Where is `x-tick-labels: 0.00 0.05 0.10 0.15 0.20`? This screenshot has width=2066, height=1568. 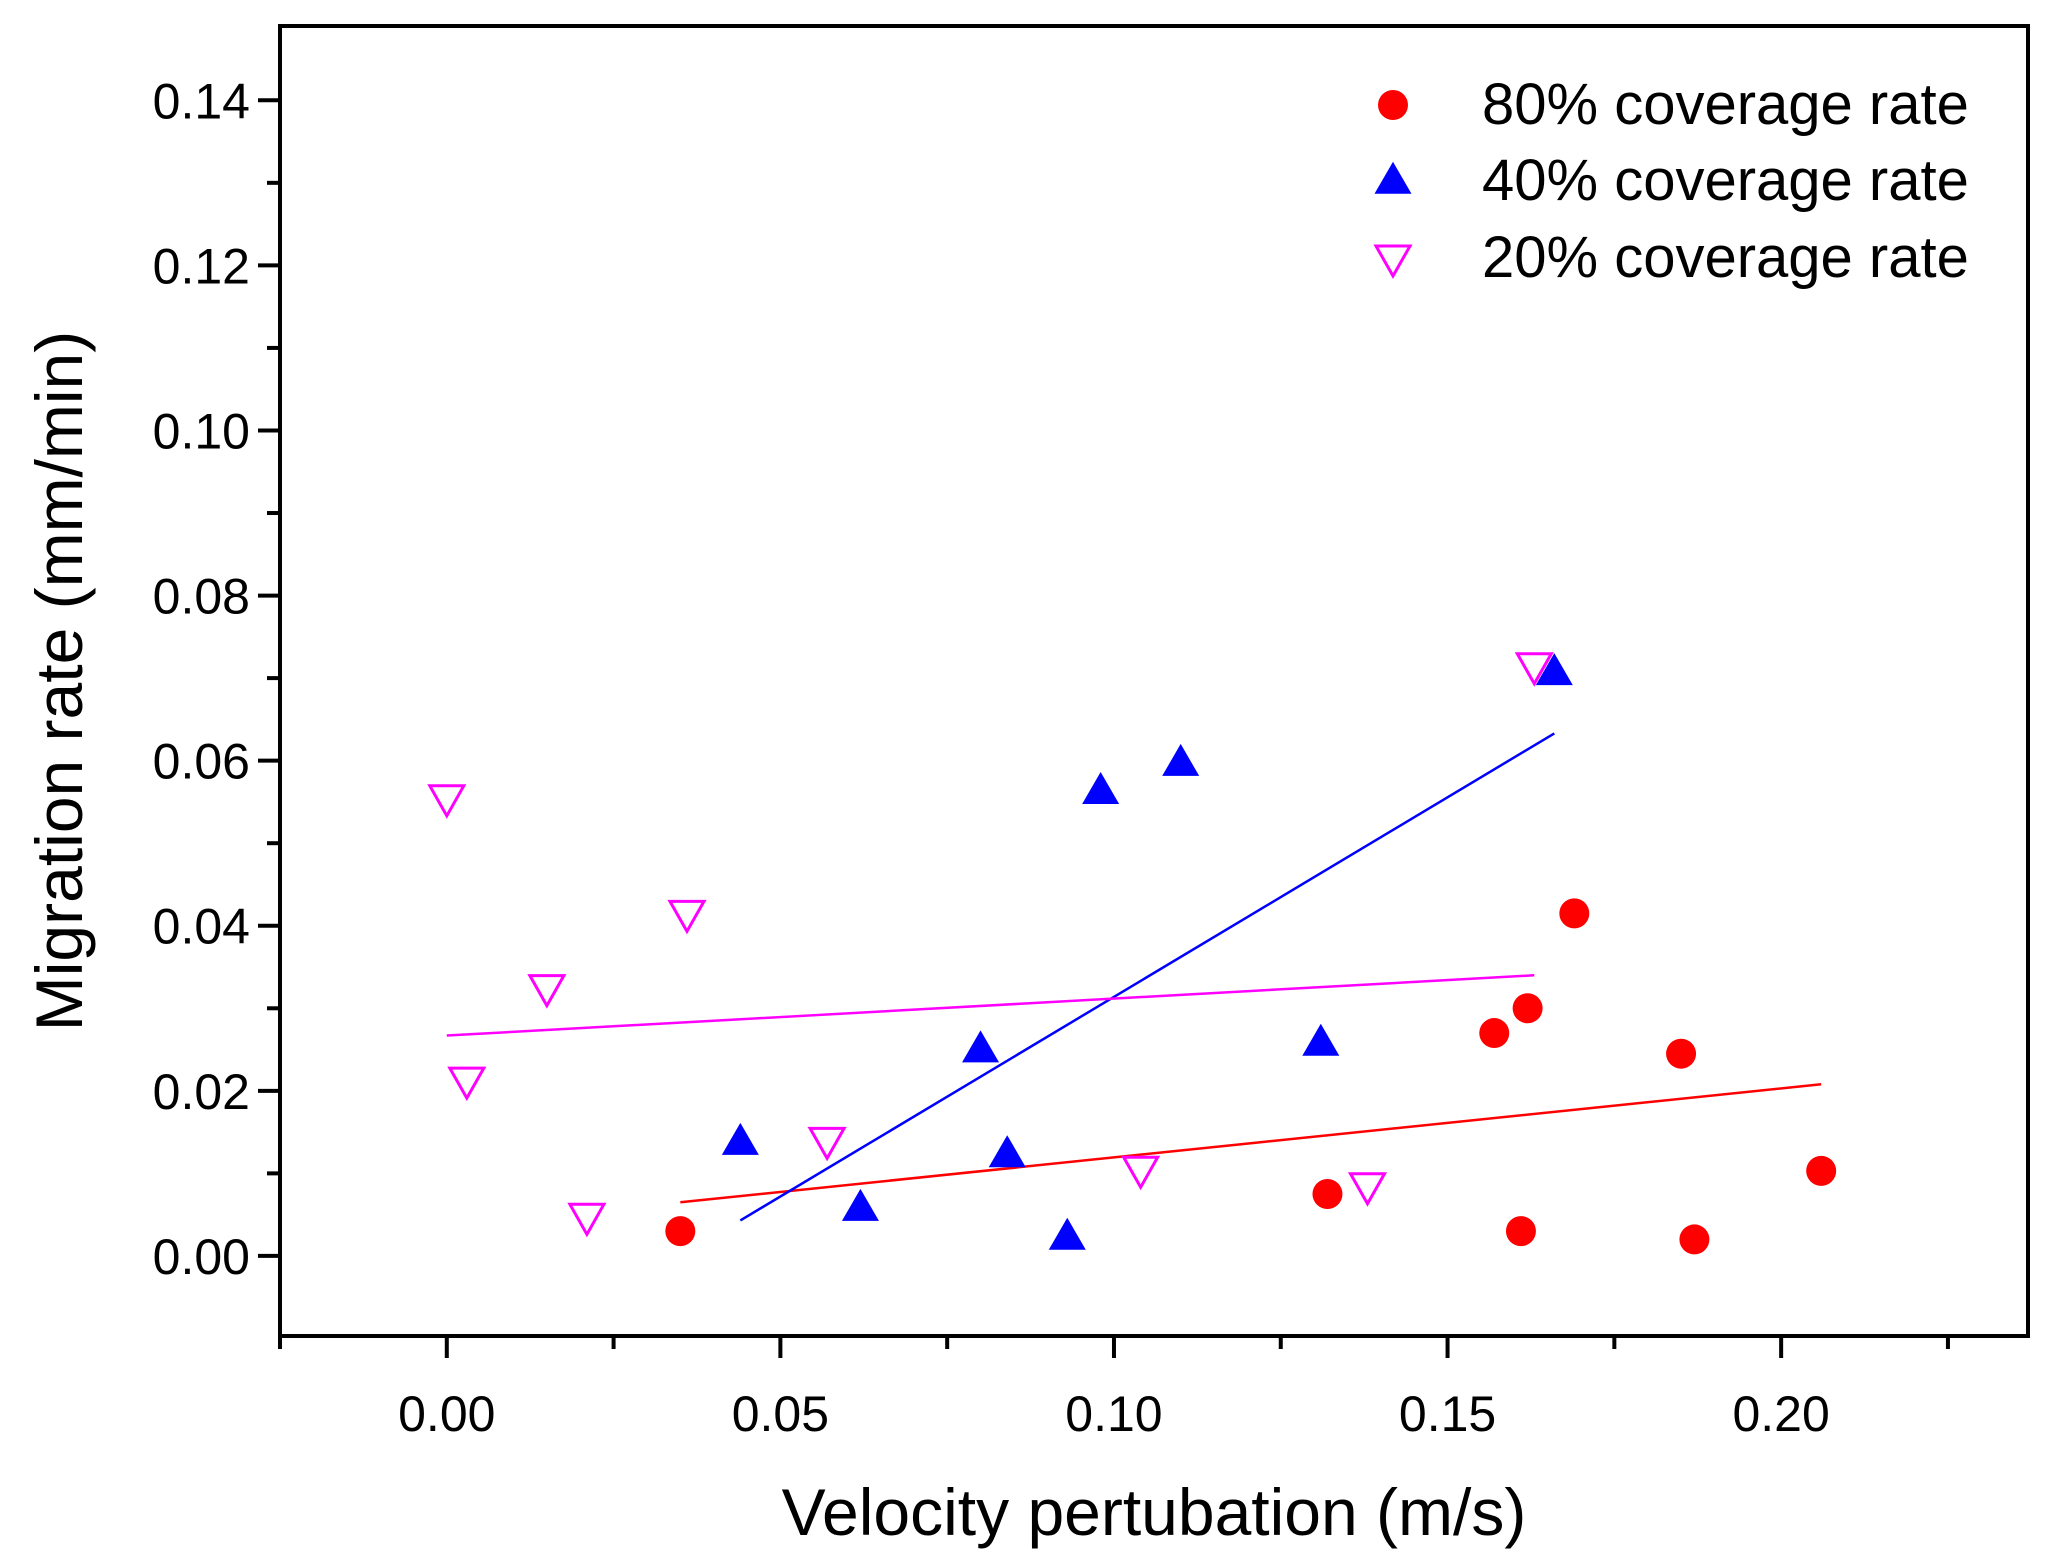 x-tick-labels: 0.00 0.05 0.10 0.15 0.20 is located at coordinates (1114, 1414).